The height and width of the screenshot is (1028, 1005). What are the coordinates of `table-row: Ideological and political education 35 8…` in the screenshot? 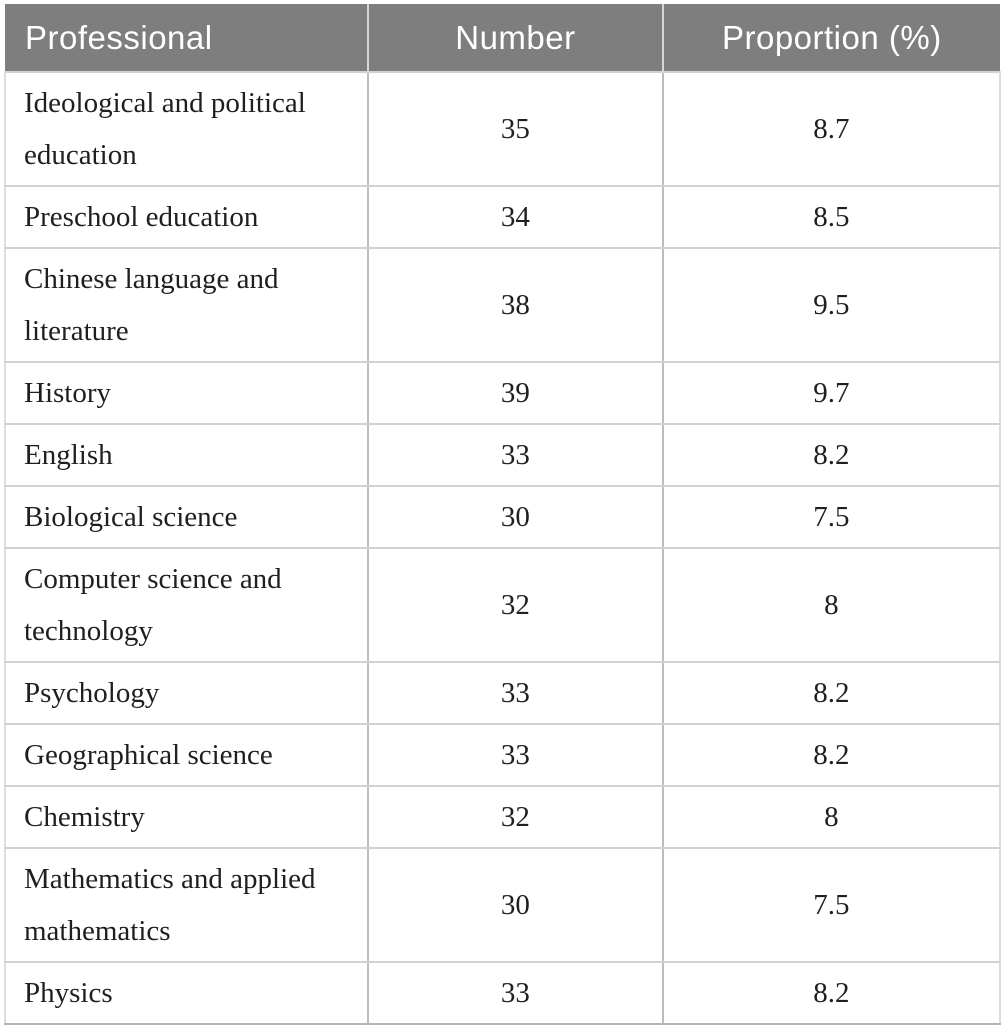 It's located at (502, 129).